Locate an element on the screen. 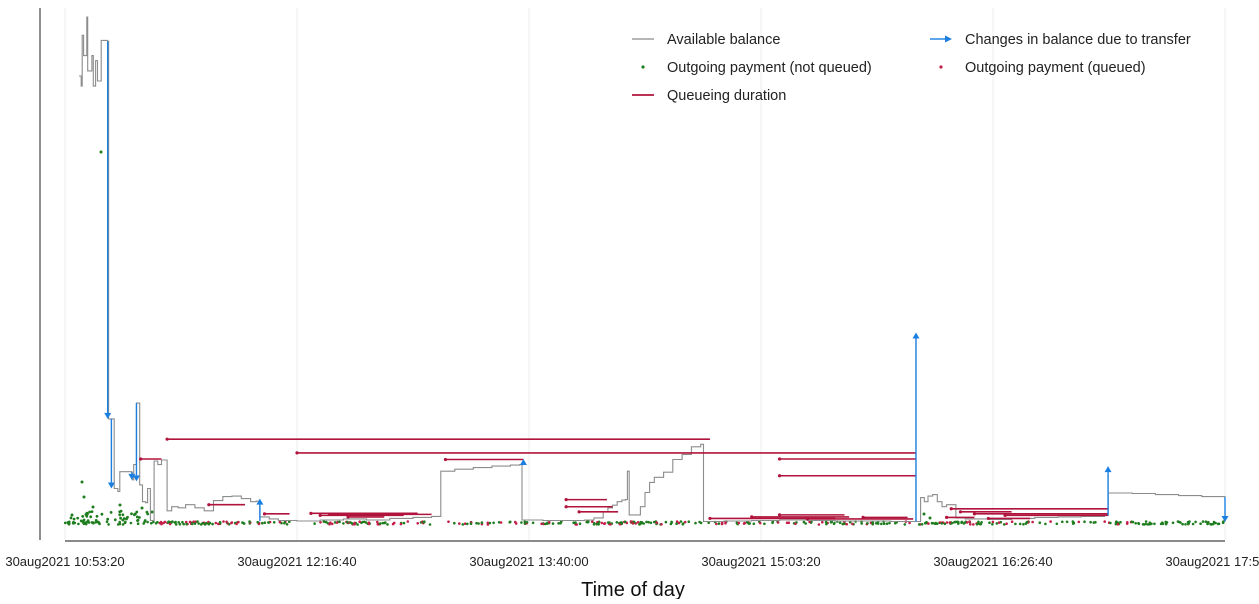  legend-swatch-not_queued is located at coordinates (643, 67).